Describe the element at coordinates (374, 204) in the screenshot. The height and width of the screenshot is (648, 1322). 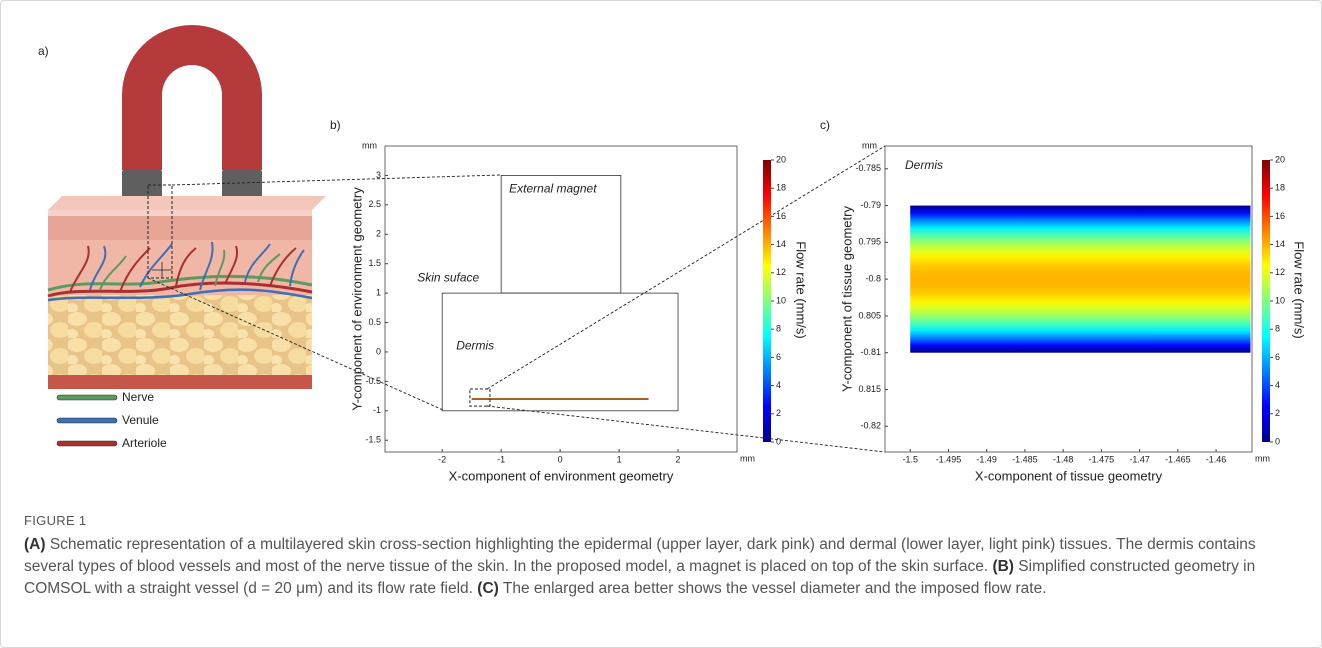
I see `y-tick-label: 2.5` at that location.